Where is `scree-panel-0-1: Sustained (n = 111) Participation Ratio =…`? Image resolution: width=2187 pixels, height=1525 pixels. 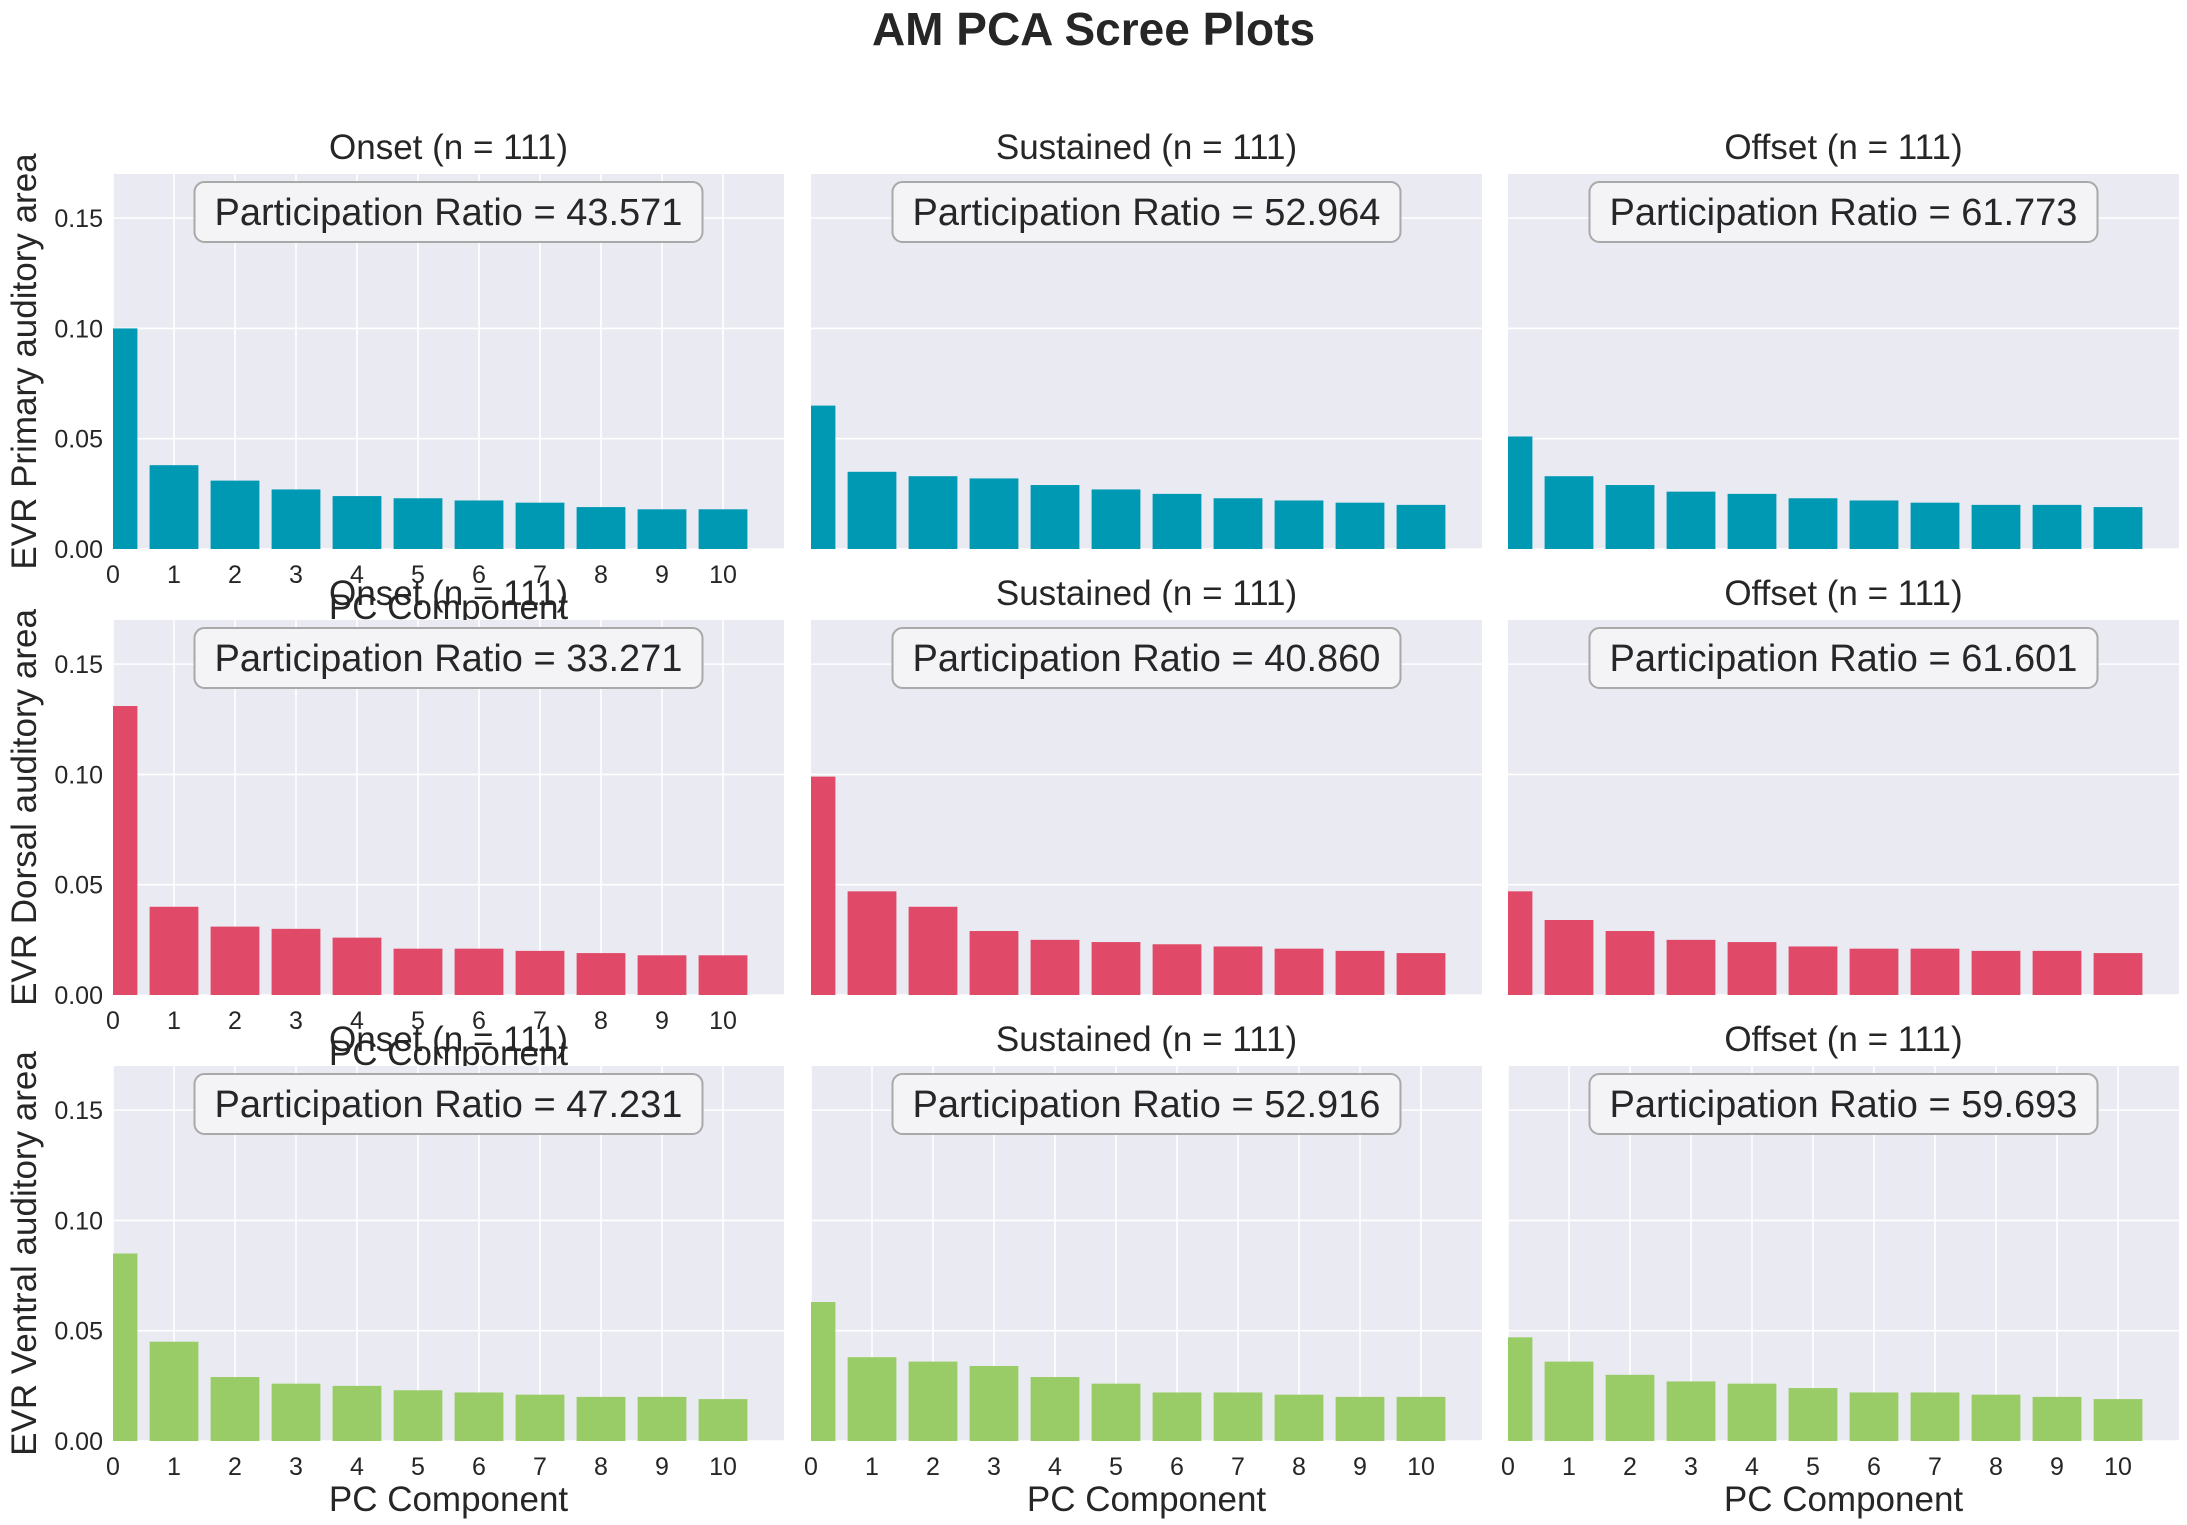
scree-panel-0-1: Sustained (n = 111) Participation Ratio =… is located at coordinates (1146, 339).